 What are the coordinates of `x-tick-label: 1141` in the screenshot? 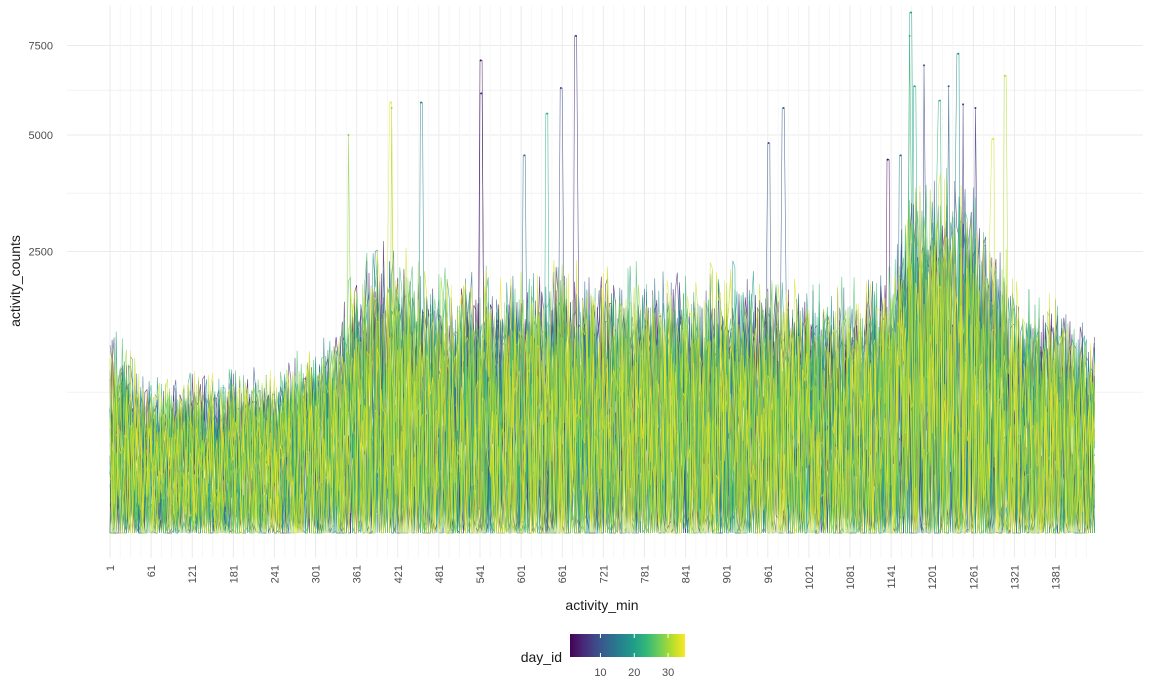 It's located at (892, 577).